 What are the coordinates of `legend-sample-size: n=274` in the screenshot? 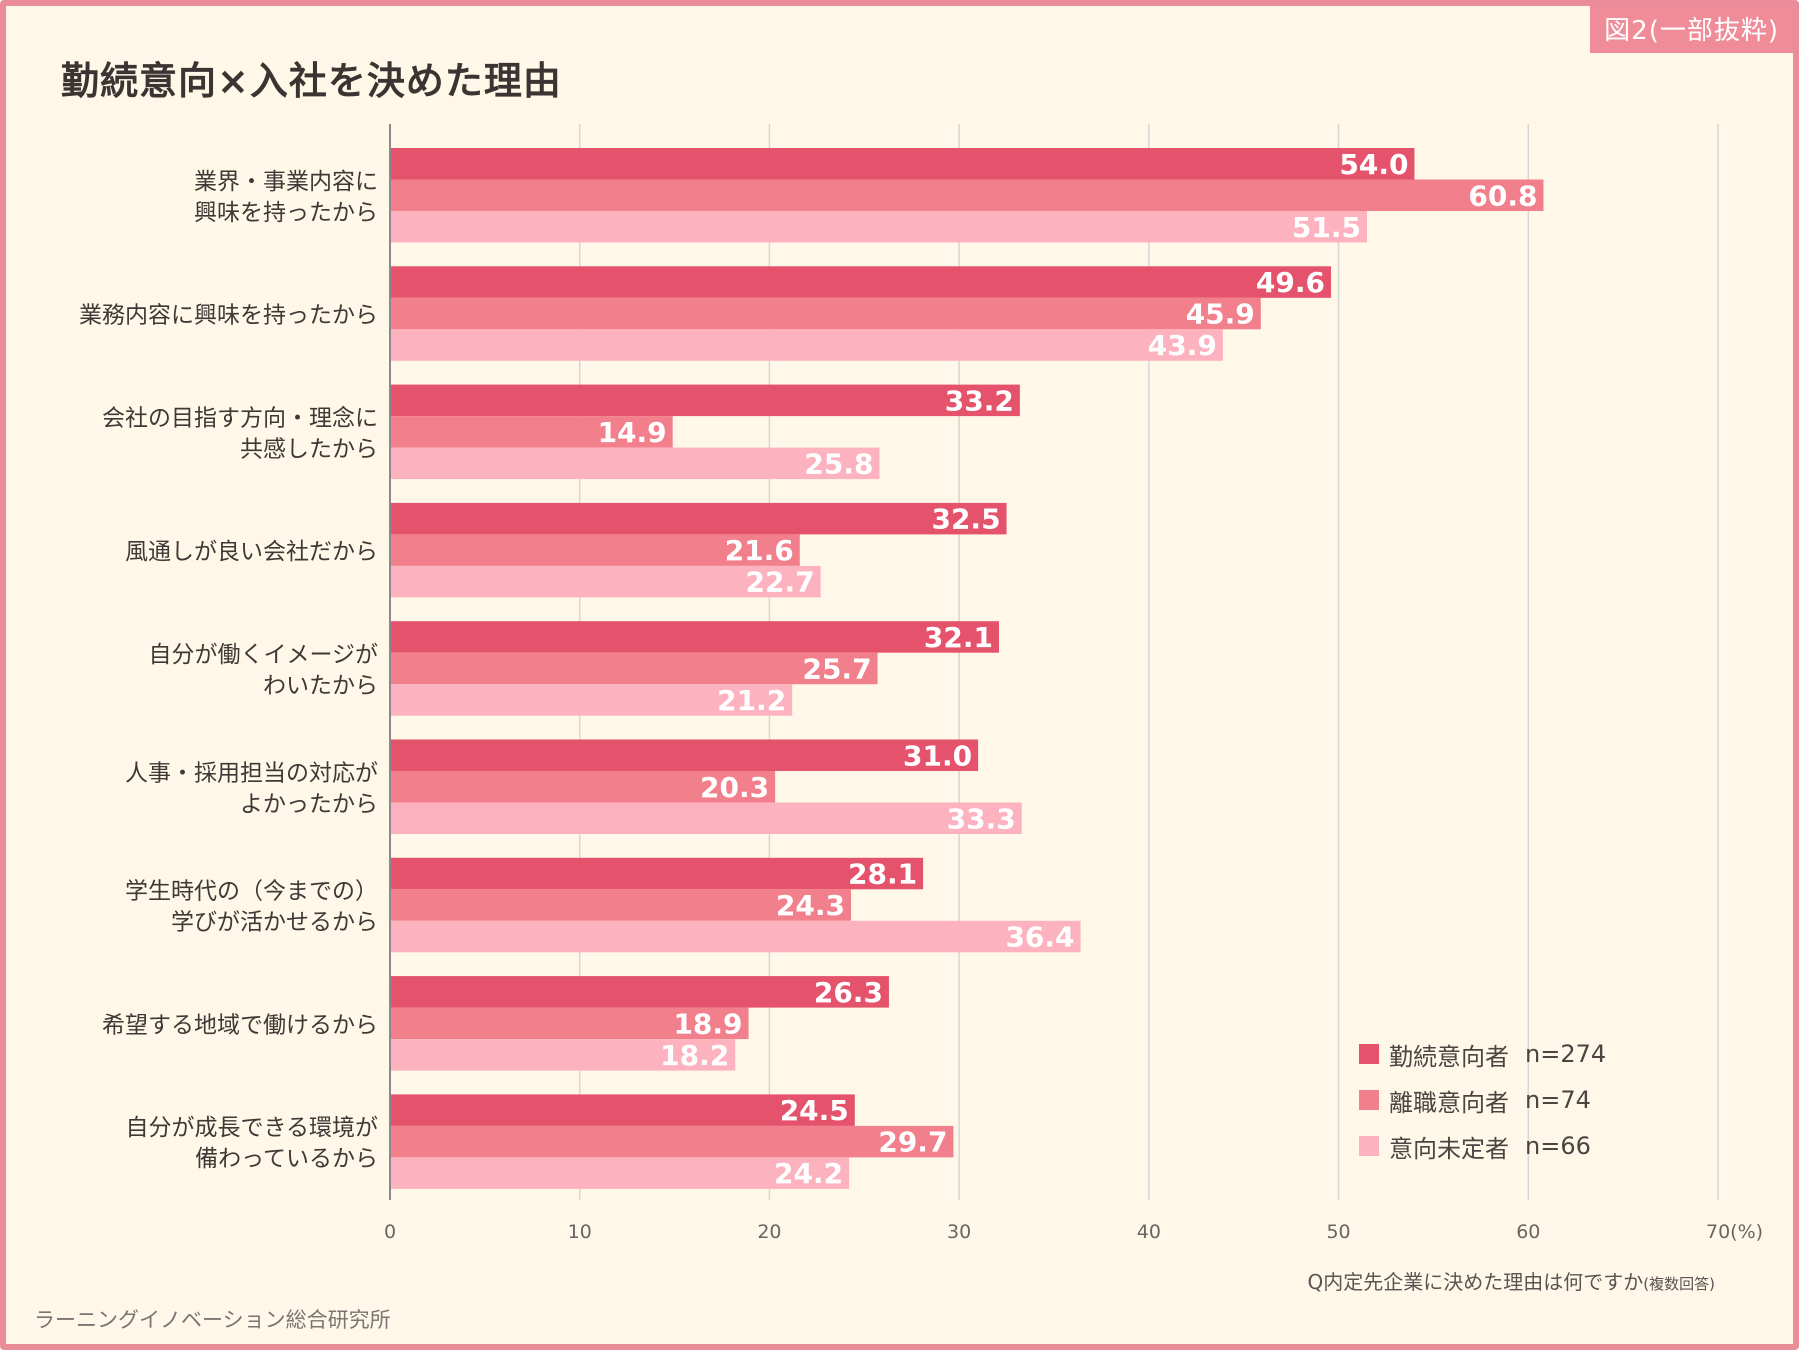 It's located at (1566, 1054).